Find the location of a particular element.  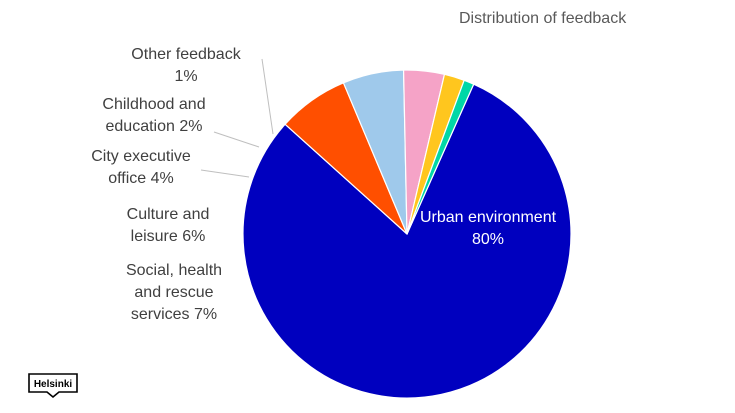

logo-text: Helsinki is located at coordinates (53, 384).